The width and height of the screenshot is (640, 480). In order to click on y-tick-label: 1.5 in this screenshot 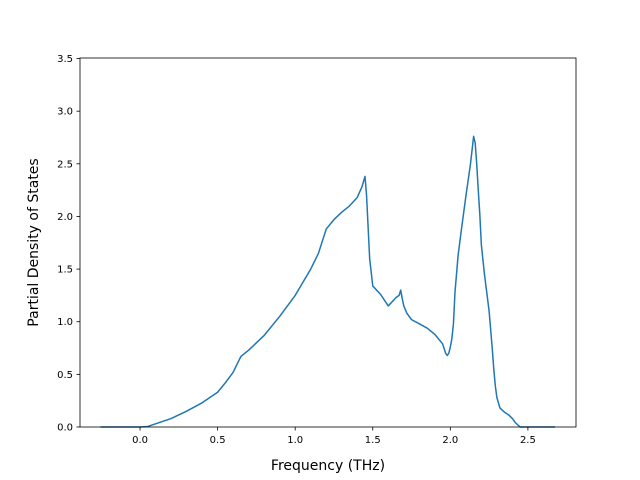, I will do `click(65, 270)`.